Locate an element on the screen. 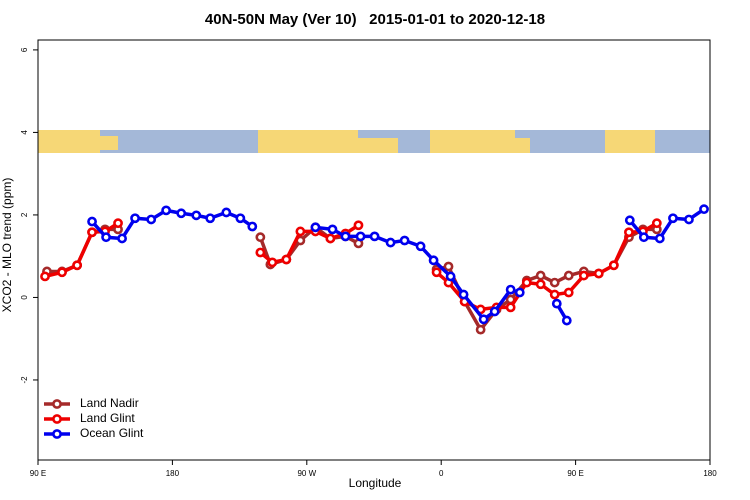 The width and height of the screenshot is (750, 500). y-tick-label: 2 is located at coordinates (24, 214).